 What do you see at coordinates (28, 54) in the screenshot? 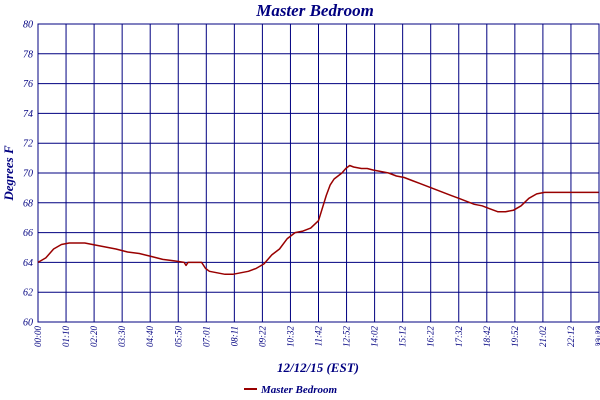
I see `y-tick-label: 78` at bounding box center [28, 54].